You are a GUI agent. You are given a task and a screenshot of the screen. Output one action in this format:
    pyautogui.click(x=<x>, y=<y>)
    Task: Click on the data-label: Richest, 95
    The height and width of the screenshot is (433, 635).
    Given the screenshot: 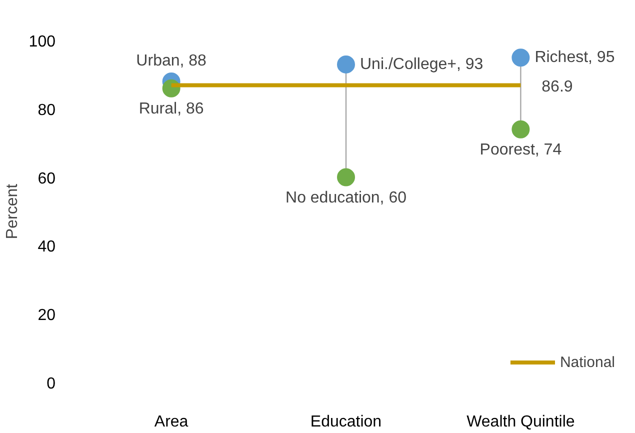 What is the action you would take?
    pyautogui.click(x=574, y=57)
    